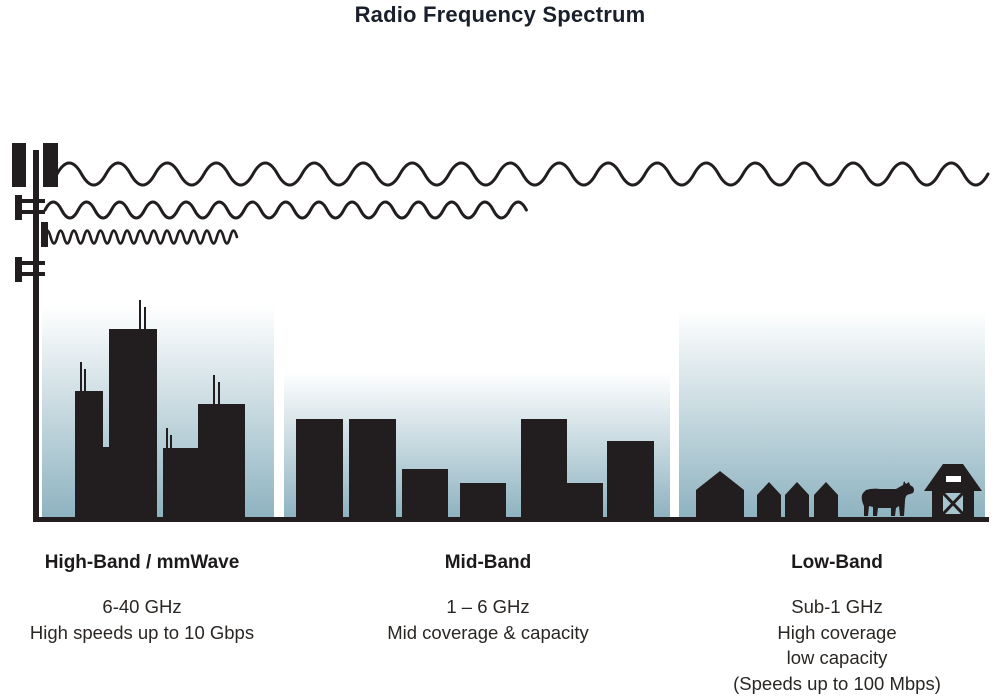 This screenshot has width=1000, height=700. Describe the element at coordinates (837, 632) in the screenshot. I see `band-desc-low-1: High coverage` at that location.